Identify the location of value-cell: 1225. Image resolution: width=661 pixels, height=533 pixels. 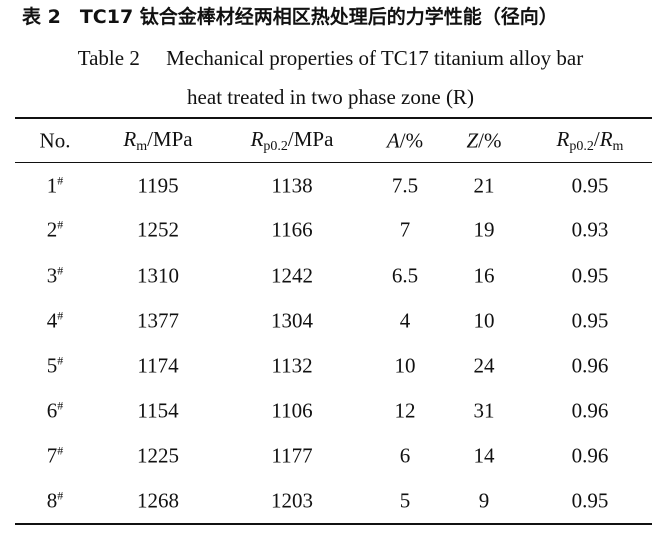
(158, 455).